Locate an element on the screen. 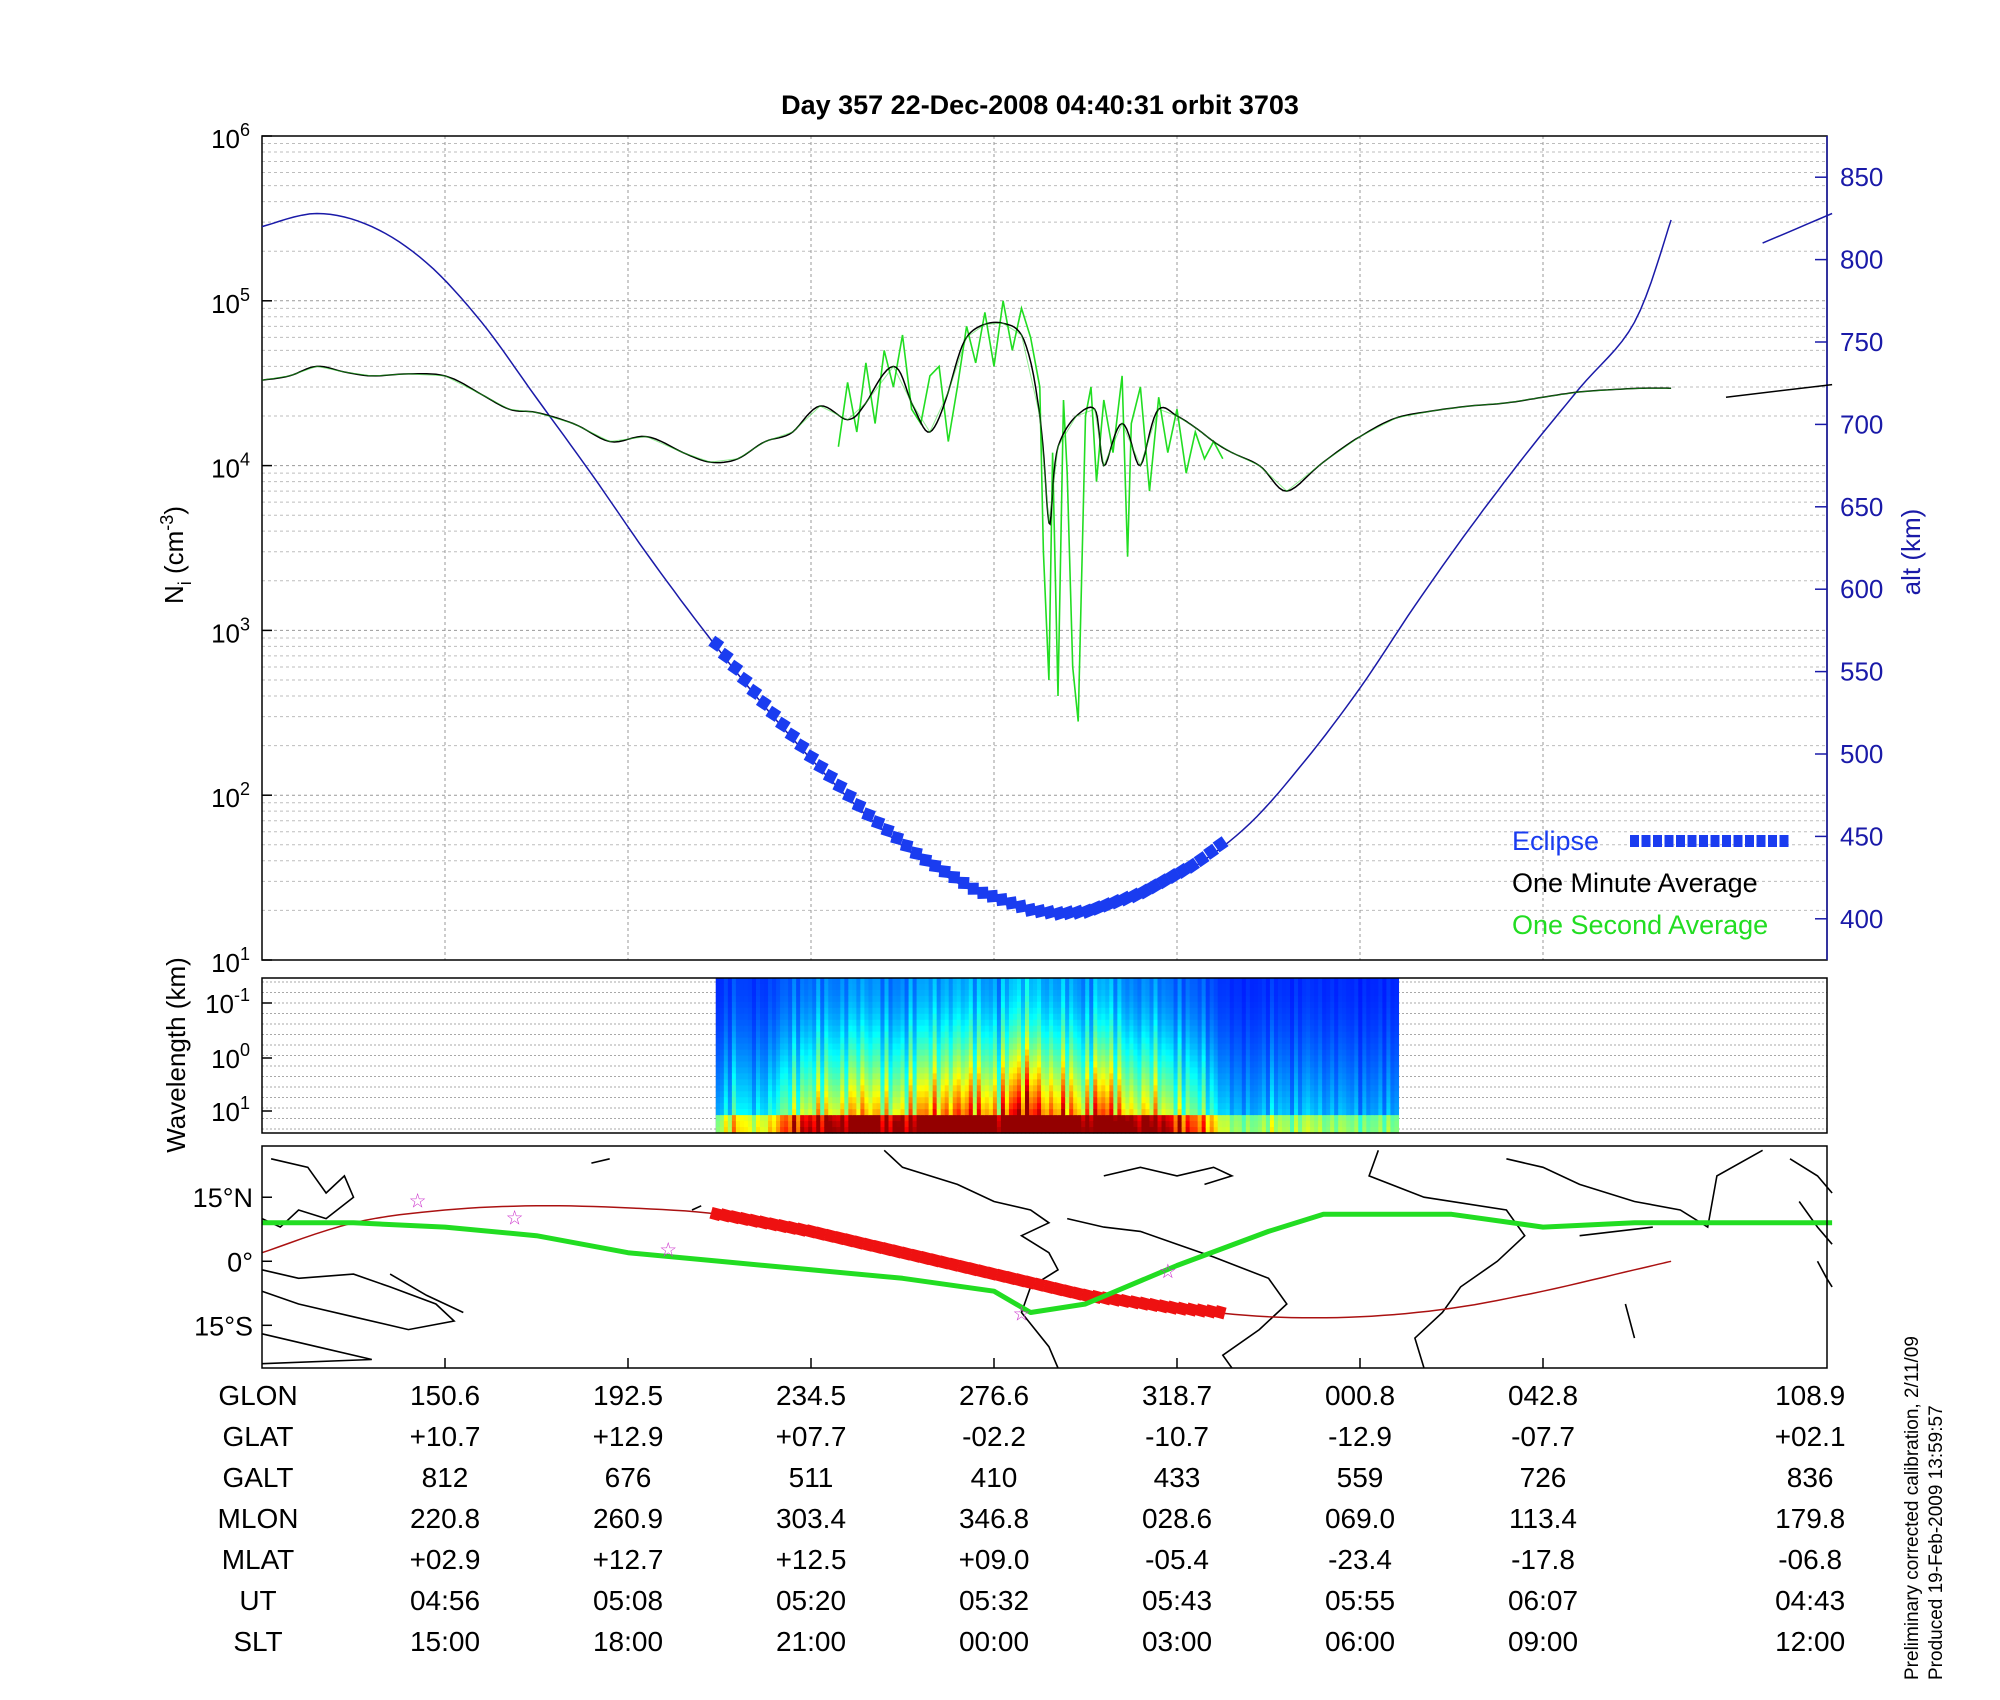 Image resolution: width=2000 pixels, height=1700 pixels. table-cell: 559 is located at coordinates (1360, 1477).